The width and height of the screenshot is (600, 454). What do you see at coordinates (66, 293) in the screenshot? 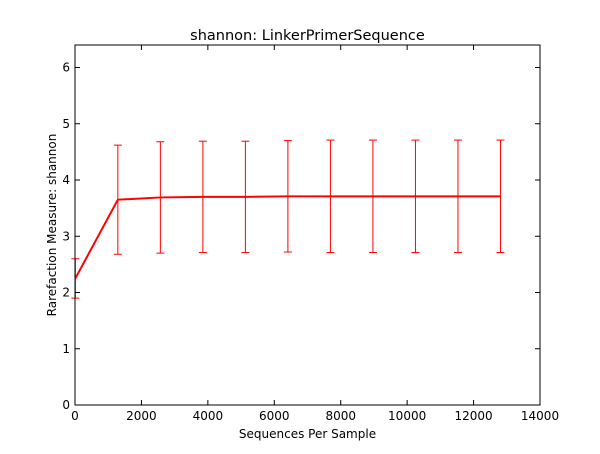
I see `y-tick-label: 2` at bounding box center [66, 293].